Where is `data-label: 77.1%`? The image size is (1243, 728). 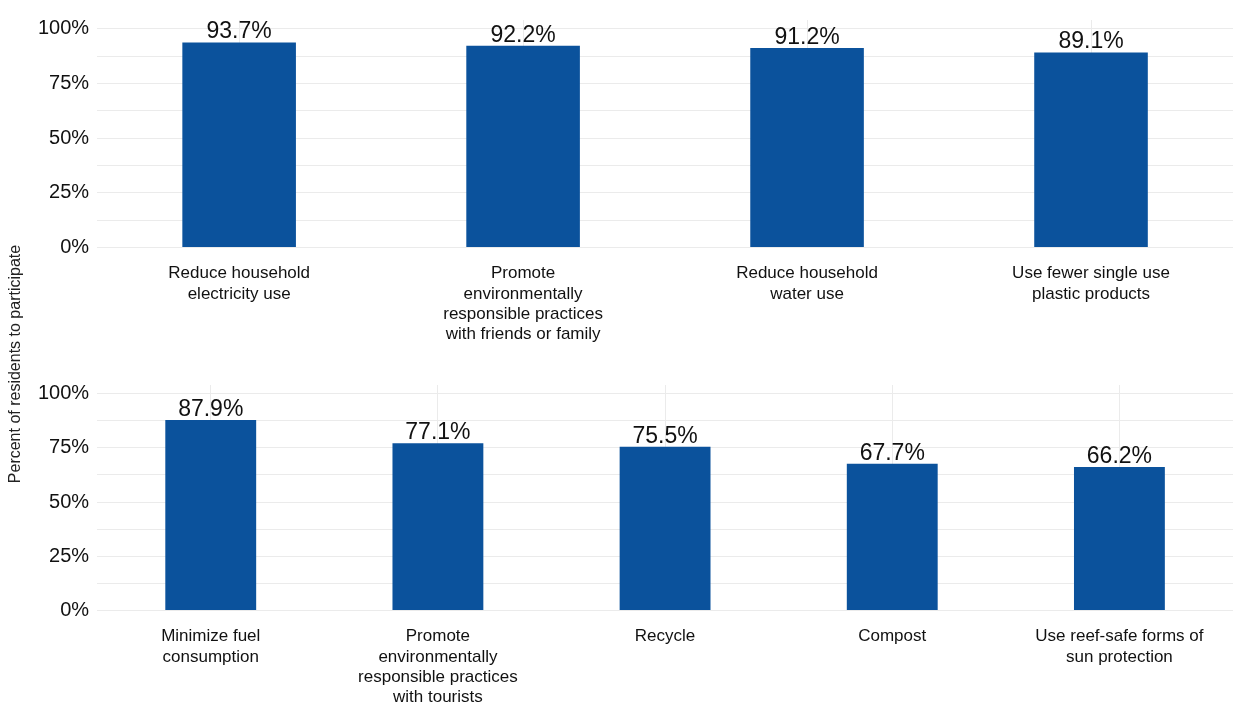
data-label: 77.1% is located at coordinates (438, 431).